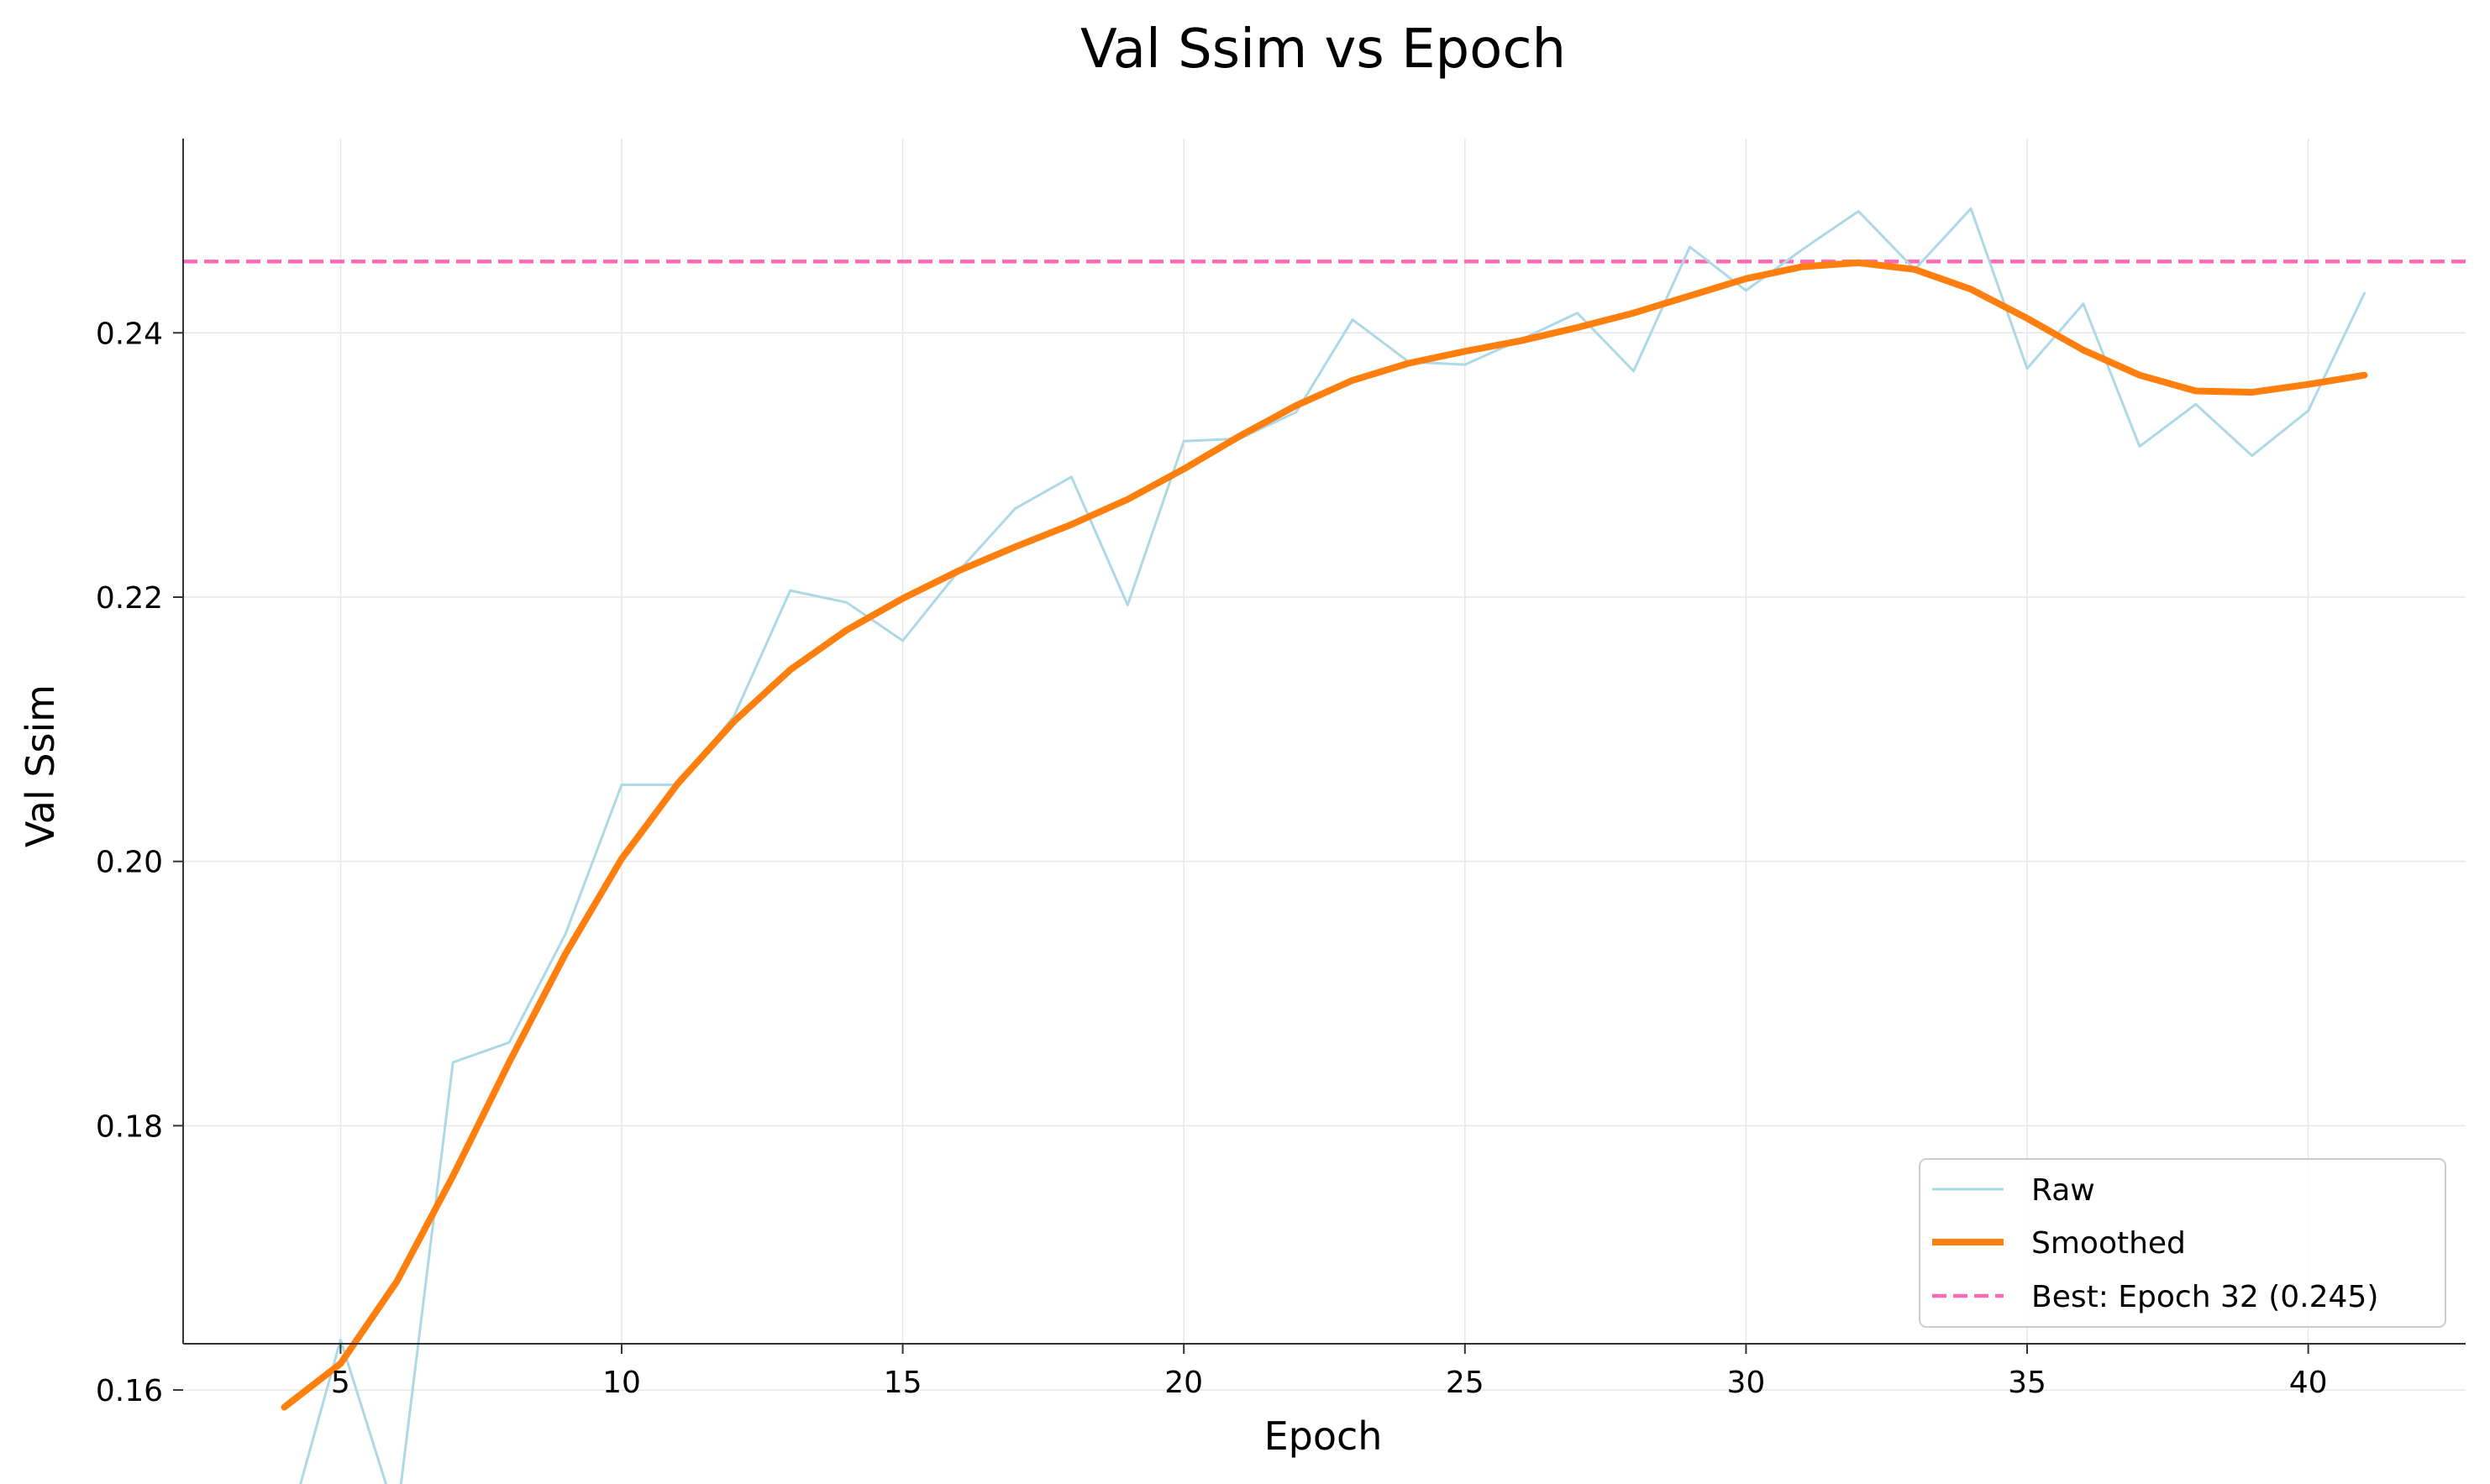 The image size is (2490, 1484). Describe the element at coordinates (1323, 50) in the screenshot. I see `chart-title: Val Ssim vs Epoch` at that location.